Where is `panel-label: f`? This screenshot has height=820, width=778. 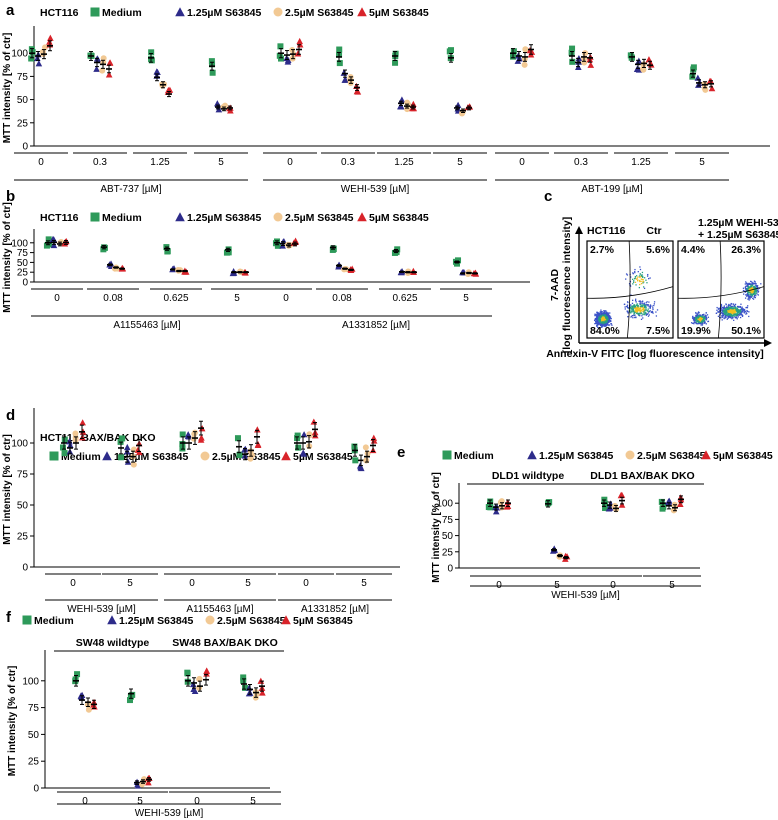 panel-label: f is located at coordinates (9, 617).